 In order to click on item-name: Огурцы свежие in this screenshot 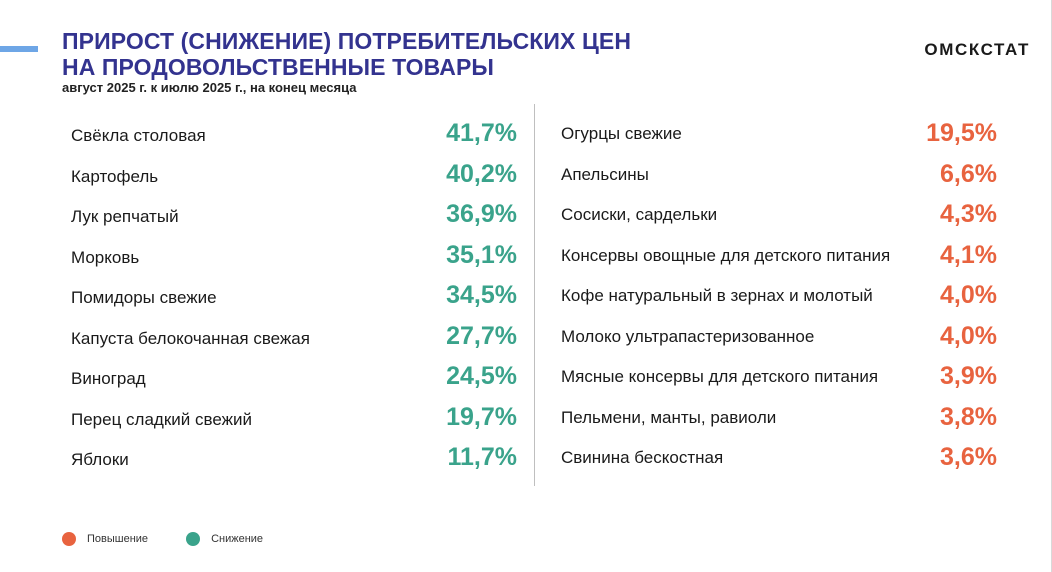, I will do `click(621, 133)`.